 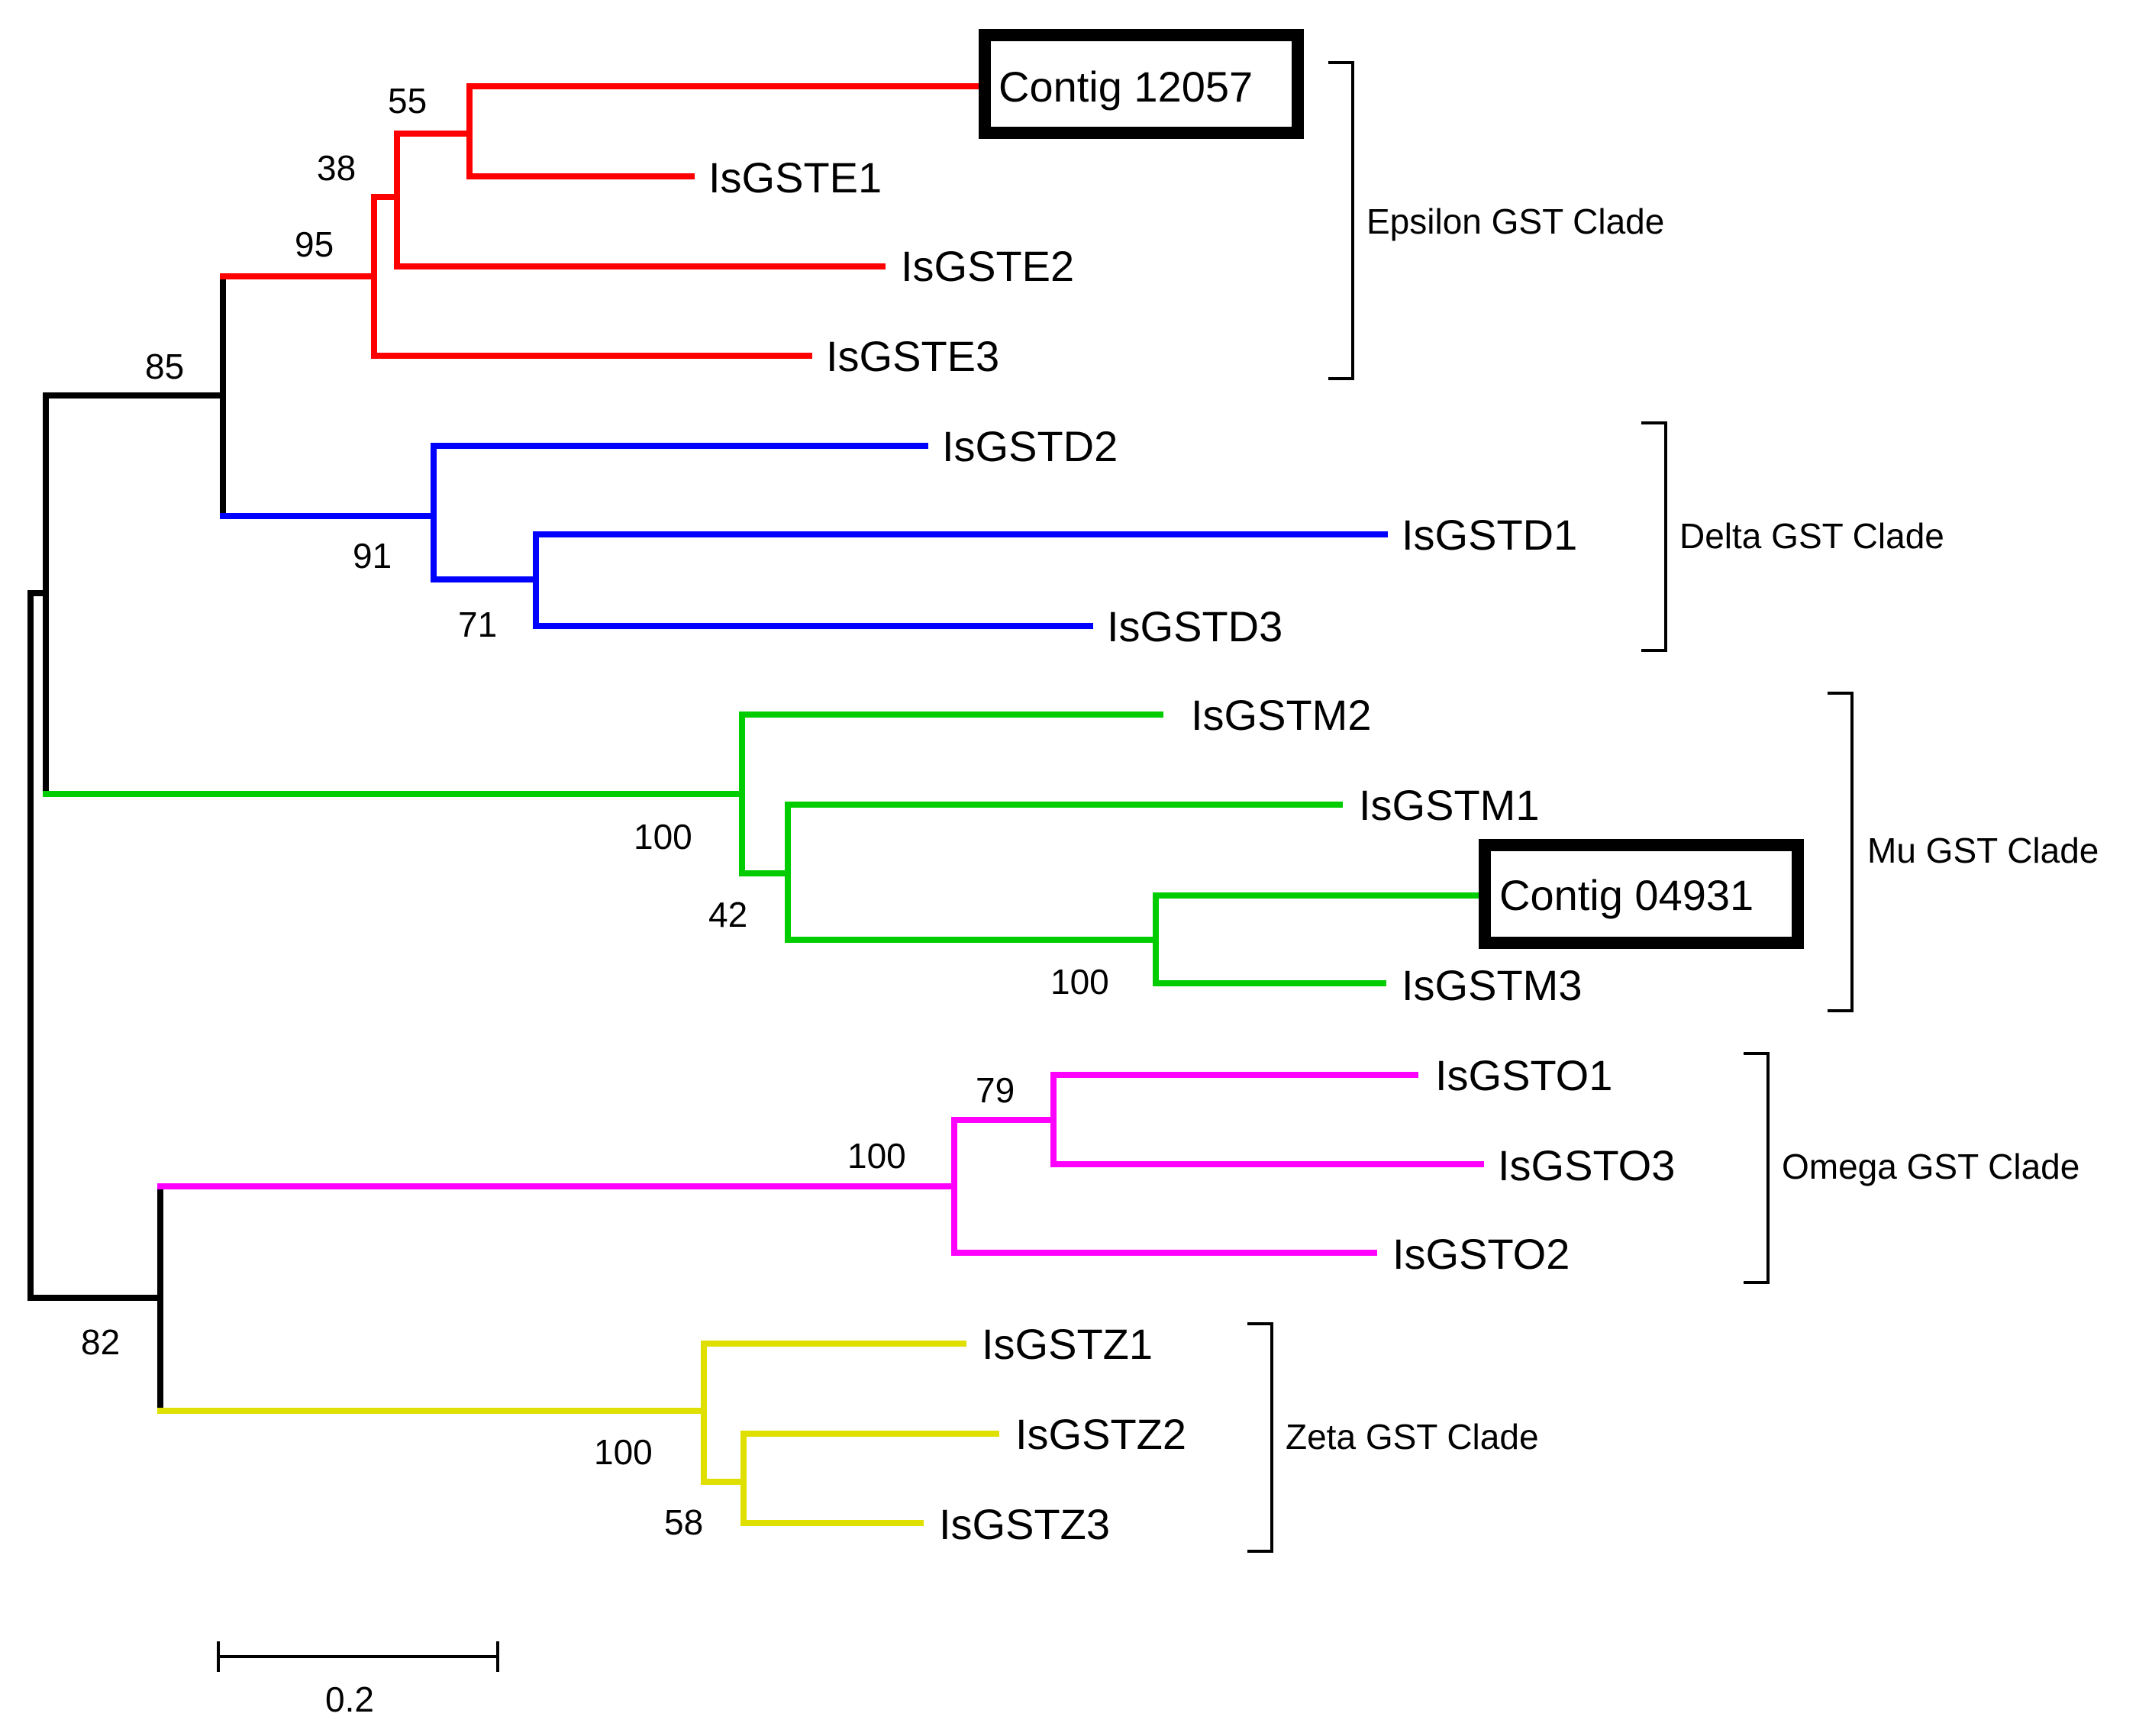 What do you see at coordinates (683, 1522) in the screenshot?
I see `support-58: 58` at bounding box center [683, 1522].